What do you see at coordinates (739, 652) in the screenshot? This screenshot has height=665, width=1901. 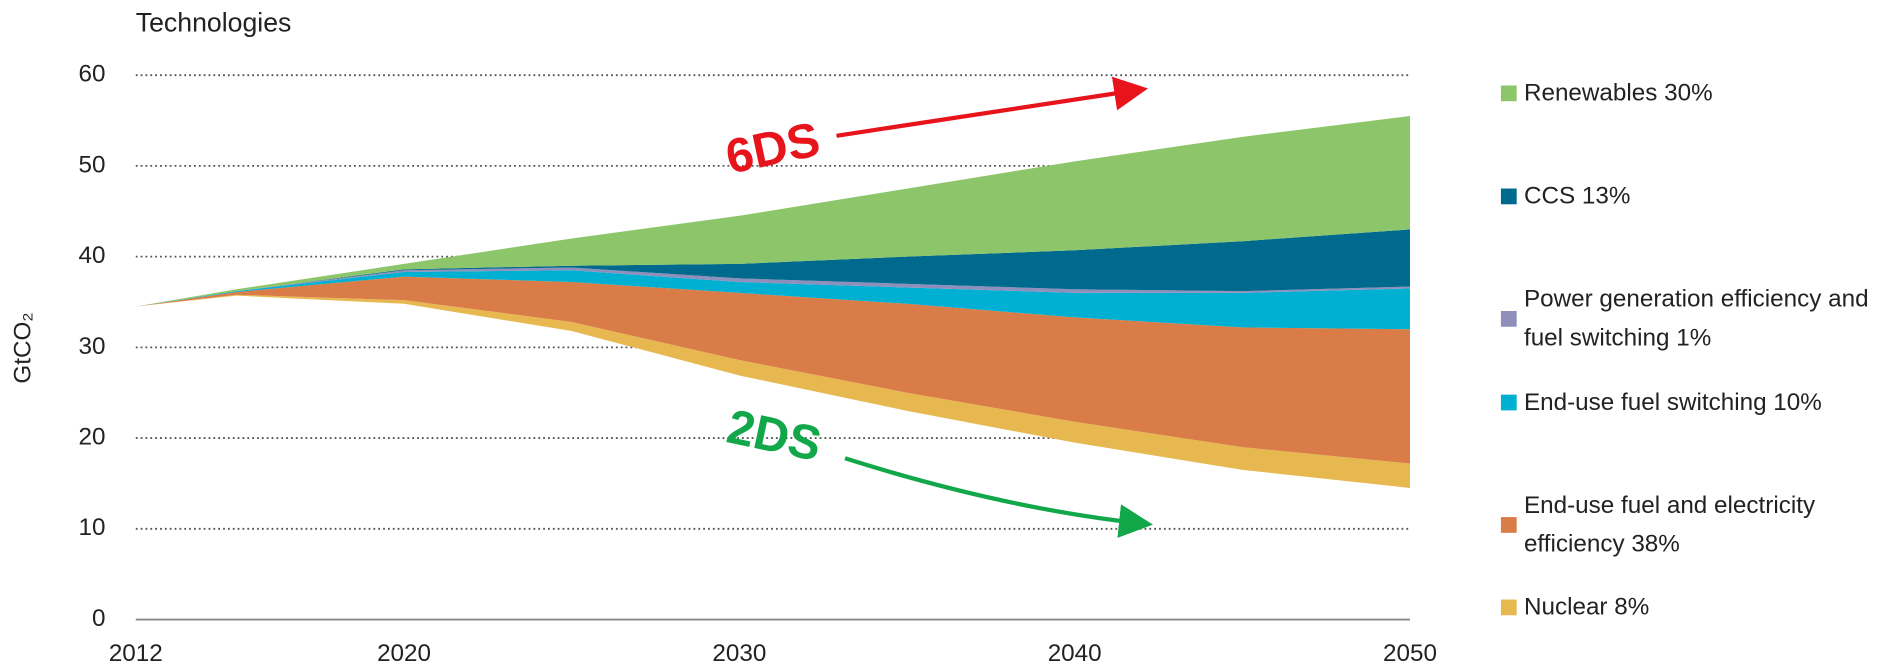 I see `x-tick-label: 2030` at bounding box center [739, 652].